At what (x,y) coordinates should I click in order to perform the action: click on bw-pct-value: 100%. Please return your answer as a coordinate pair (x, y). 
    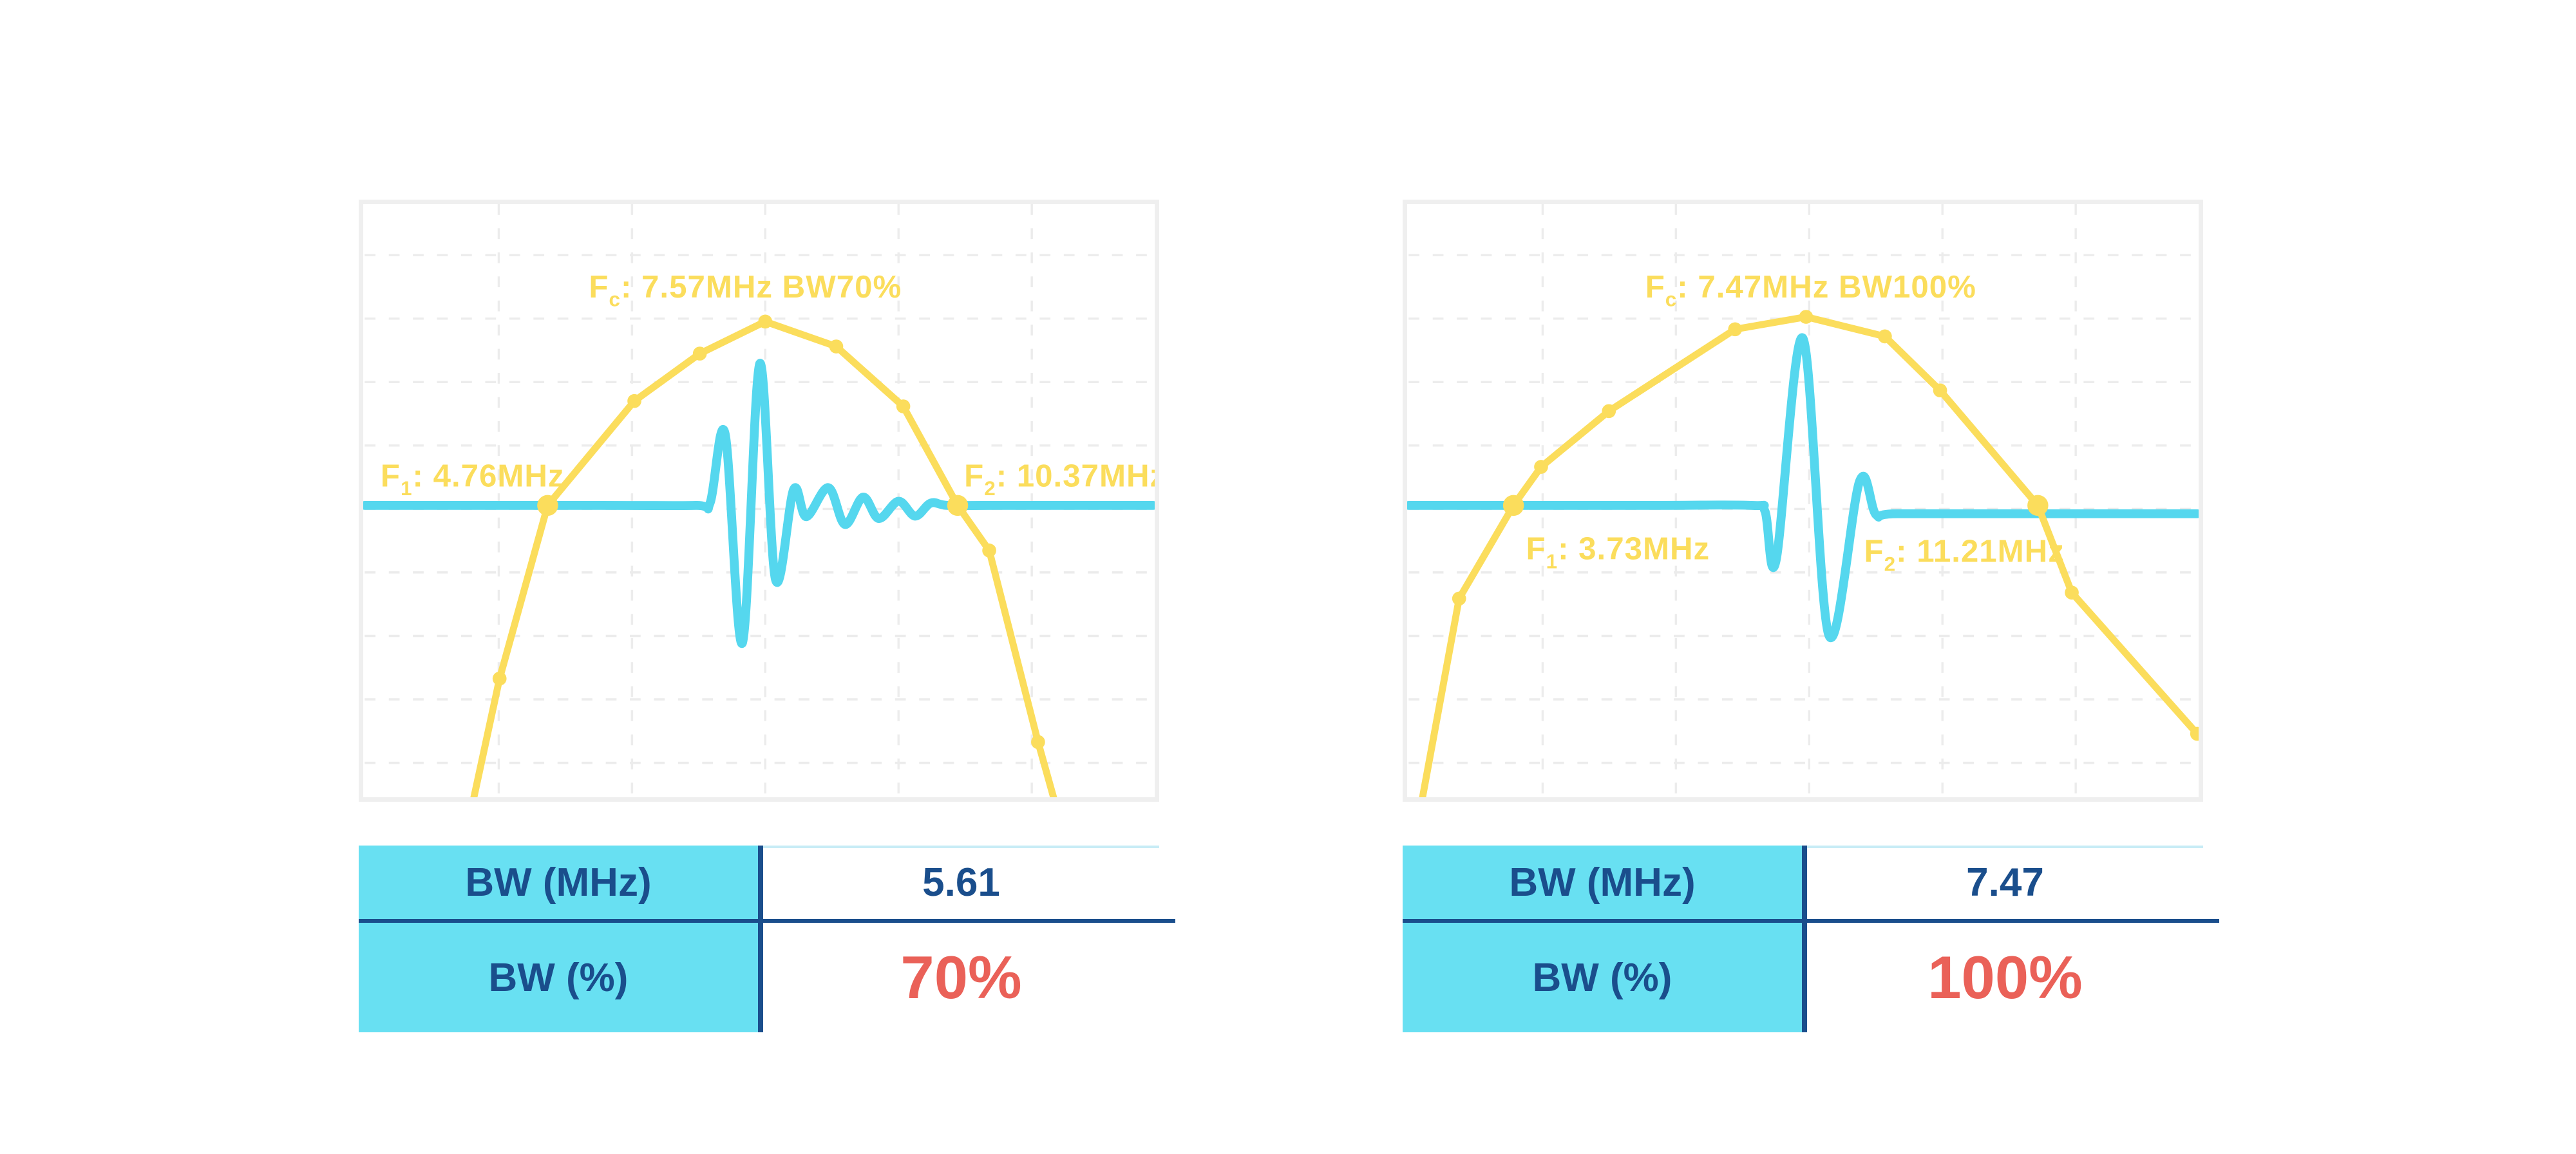
    Looking at the image, I should click on (2005, 977).